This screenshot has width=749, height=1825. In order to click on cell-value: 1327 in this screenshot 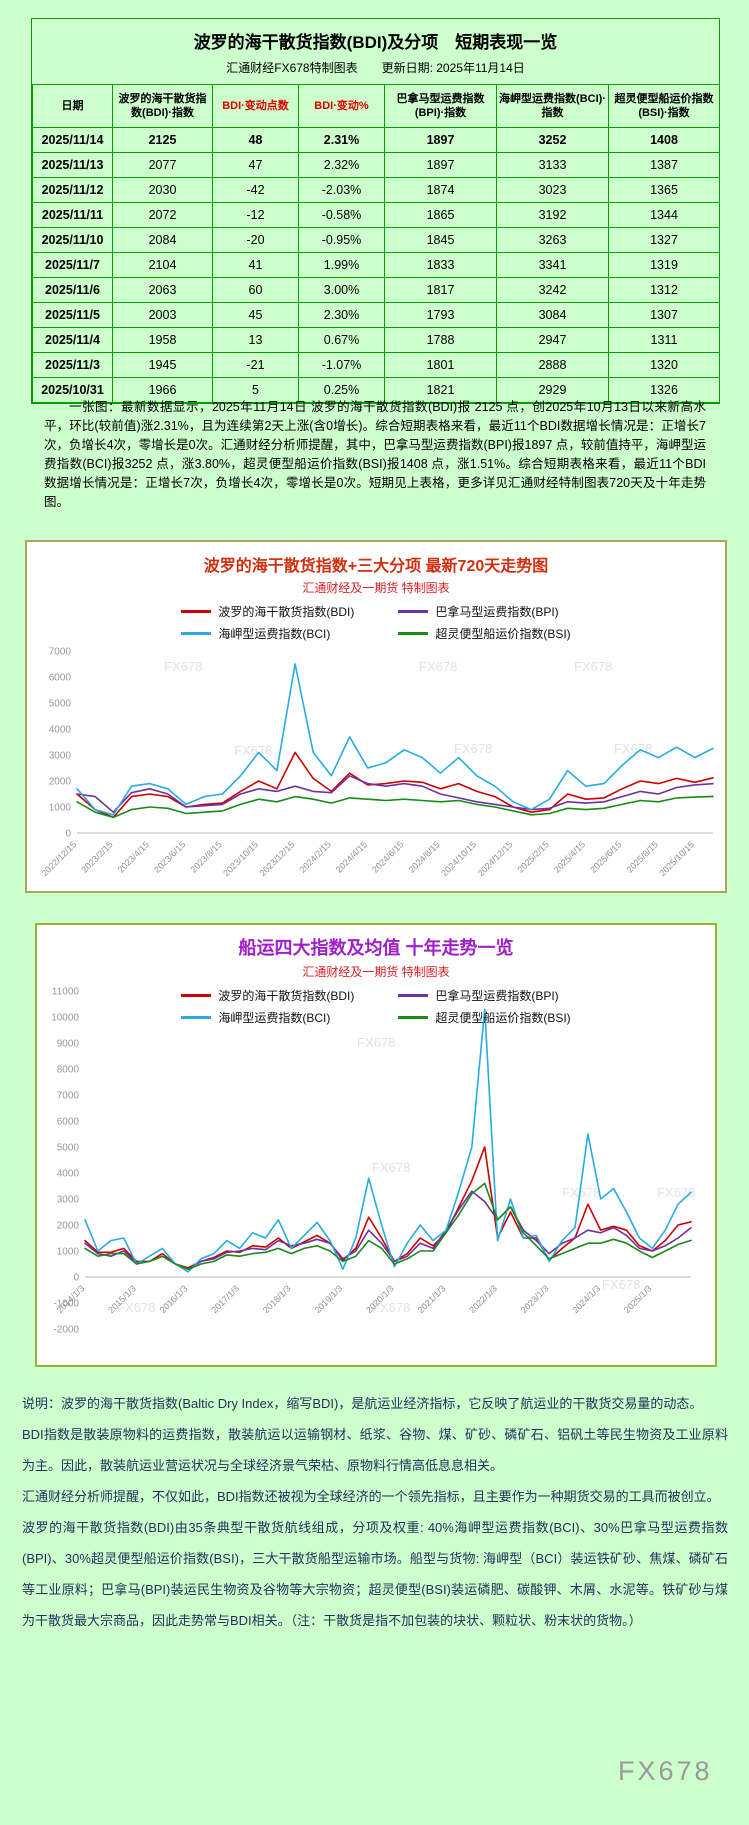, I will do `click(664, 240)`.